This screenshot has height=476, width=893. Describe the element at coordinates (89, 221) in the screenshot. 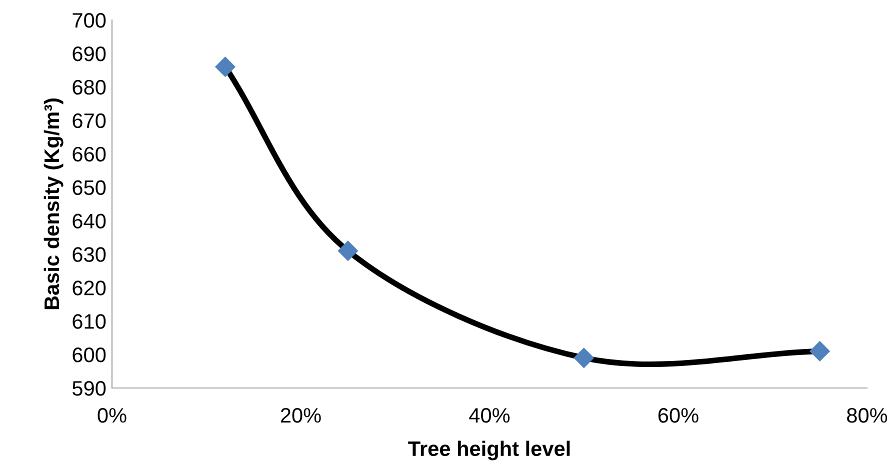

I see `y-tick-label: 640` at that location.